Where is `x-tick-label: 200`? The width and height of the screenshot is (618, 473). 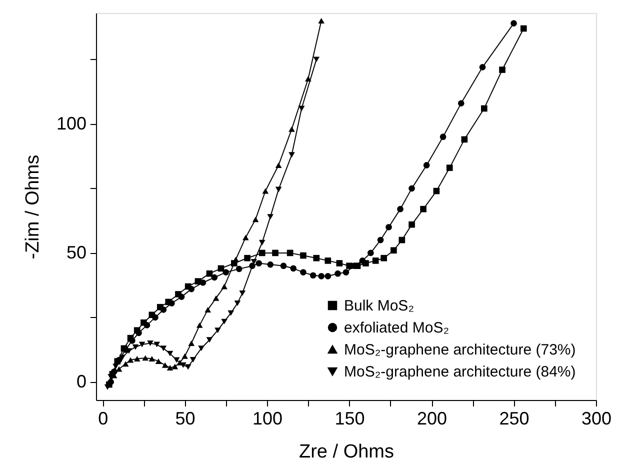
x-tick-label: 200 is located at coordinates (432, 418).